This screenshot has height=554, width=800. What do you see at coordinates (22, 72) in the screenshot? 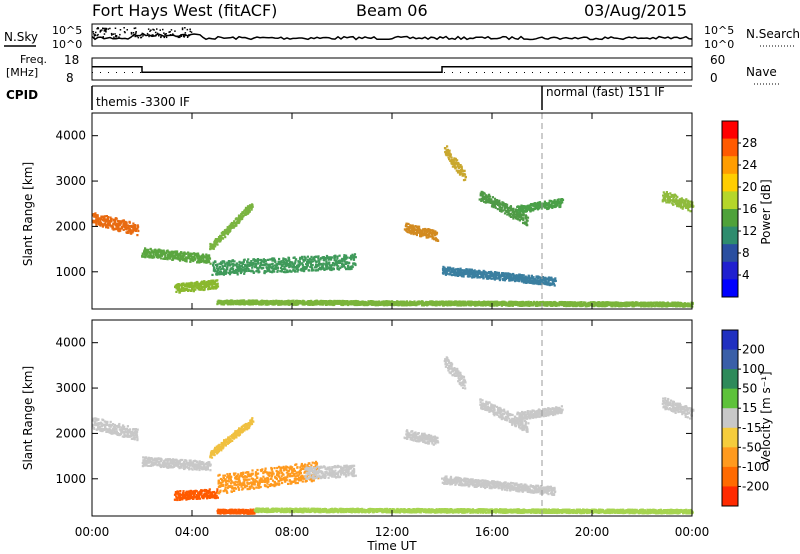
I see `freq-label-line2: [MHz]` at bounding box center [22, 72].